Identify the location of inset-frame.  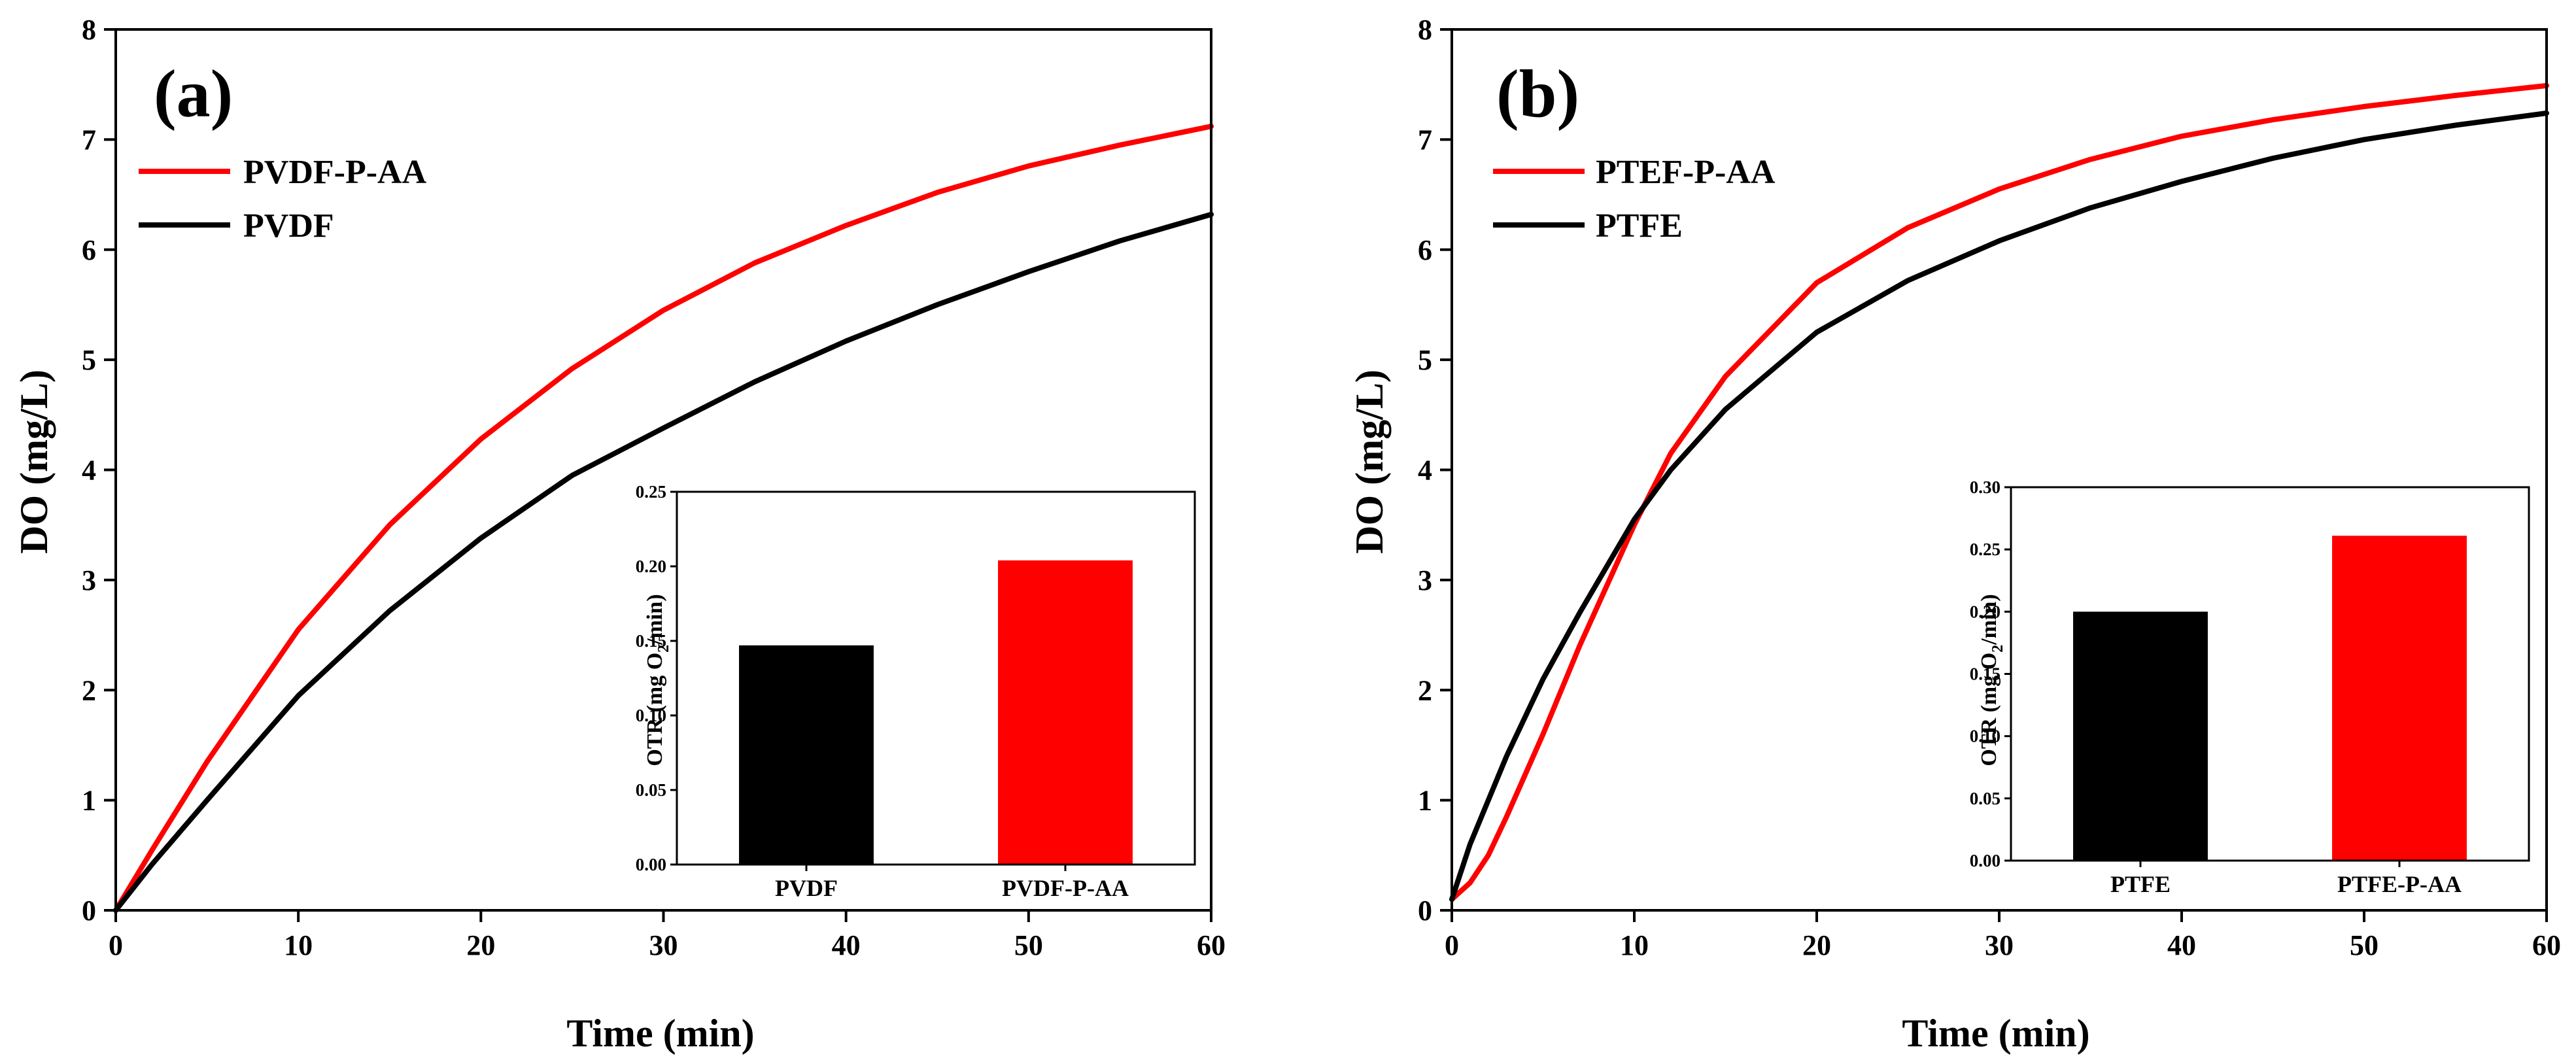
(936, 678).